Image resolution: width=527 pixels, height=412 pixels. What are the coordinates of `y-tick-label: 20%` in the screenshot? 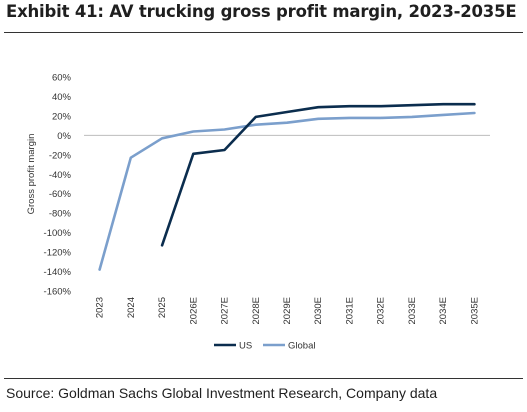 It's located at (62, 116).